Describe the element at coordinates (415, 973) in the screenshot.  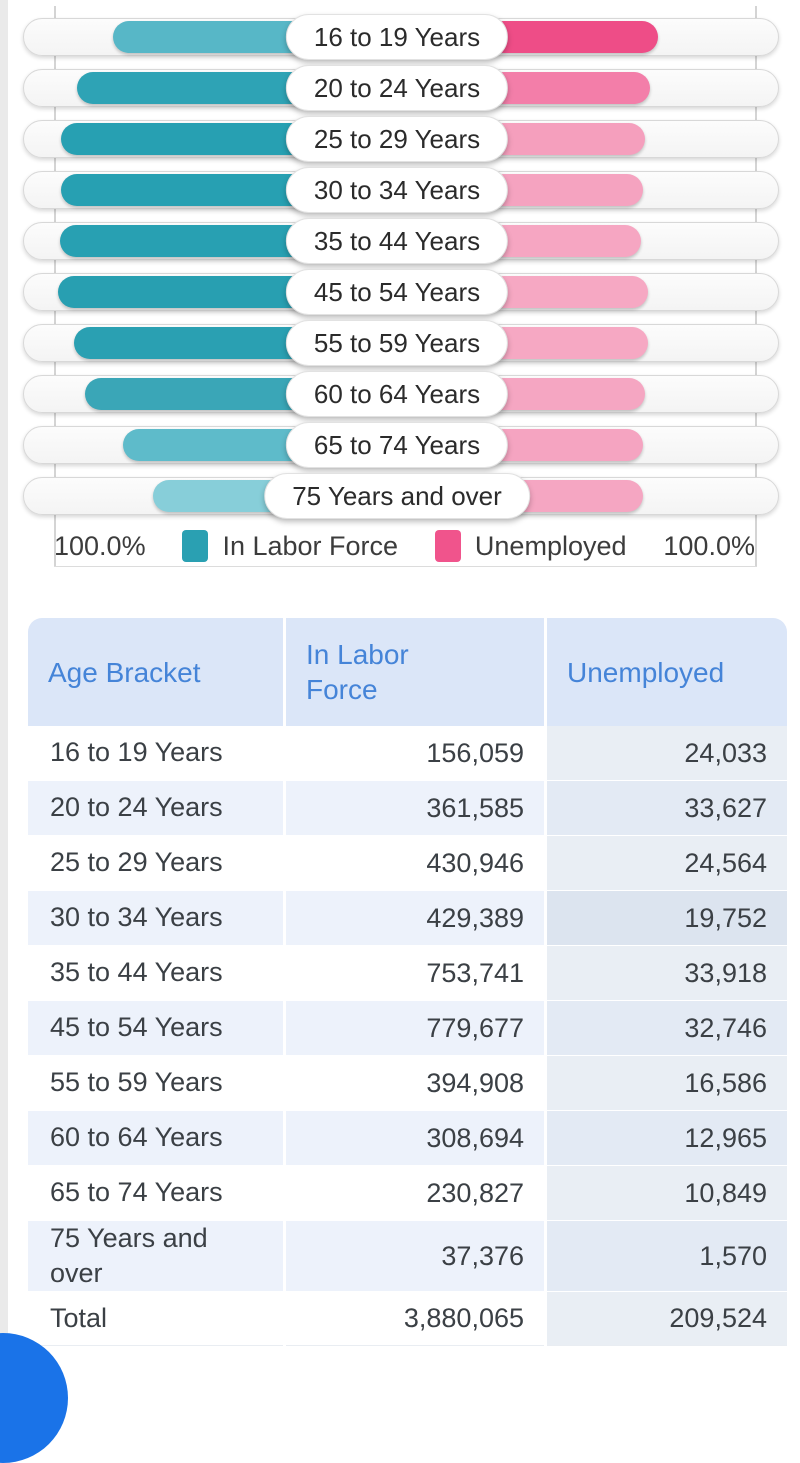
I see `cell-in-labor-force: 753,741` at that location.